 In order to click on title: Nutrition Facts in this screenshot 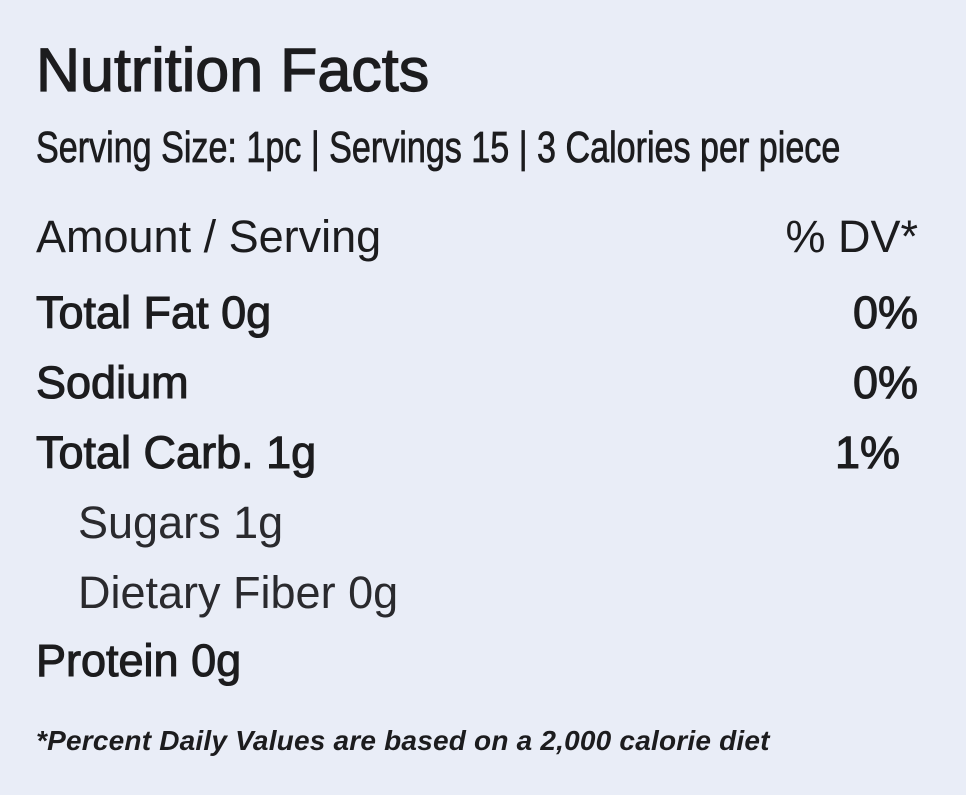, I will do `click(232, 70)`.